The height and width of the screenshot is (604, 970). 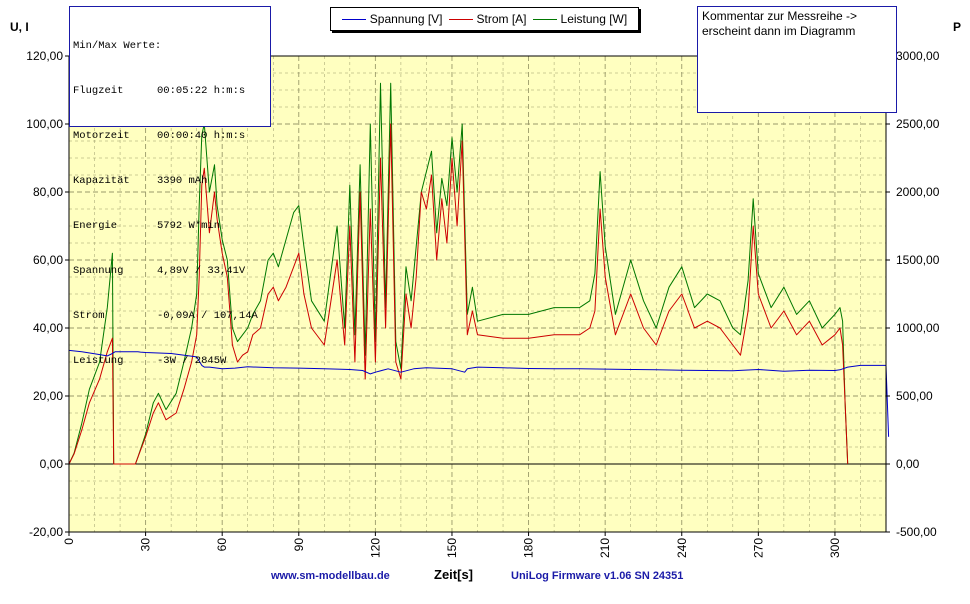 I want to click on info-row-motorzeit: Motorzeit 00:00:40 h:m:s, so click(x=170, y=136).